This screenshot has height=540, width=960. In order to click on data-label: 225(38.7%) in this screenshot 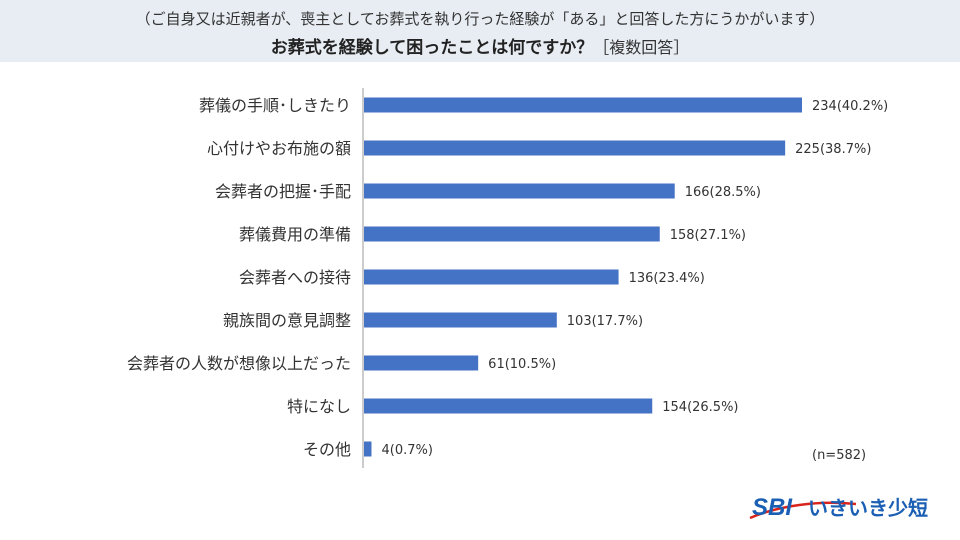, I will do `click(833, 149)`.